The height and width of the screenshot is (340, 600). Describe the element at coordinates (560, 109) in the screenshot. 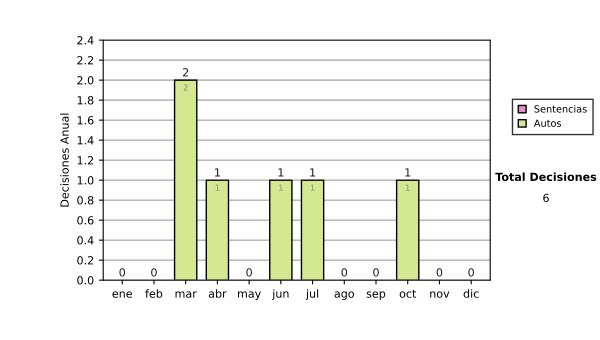

I see `legend-label: Sentencias` at that location.